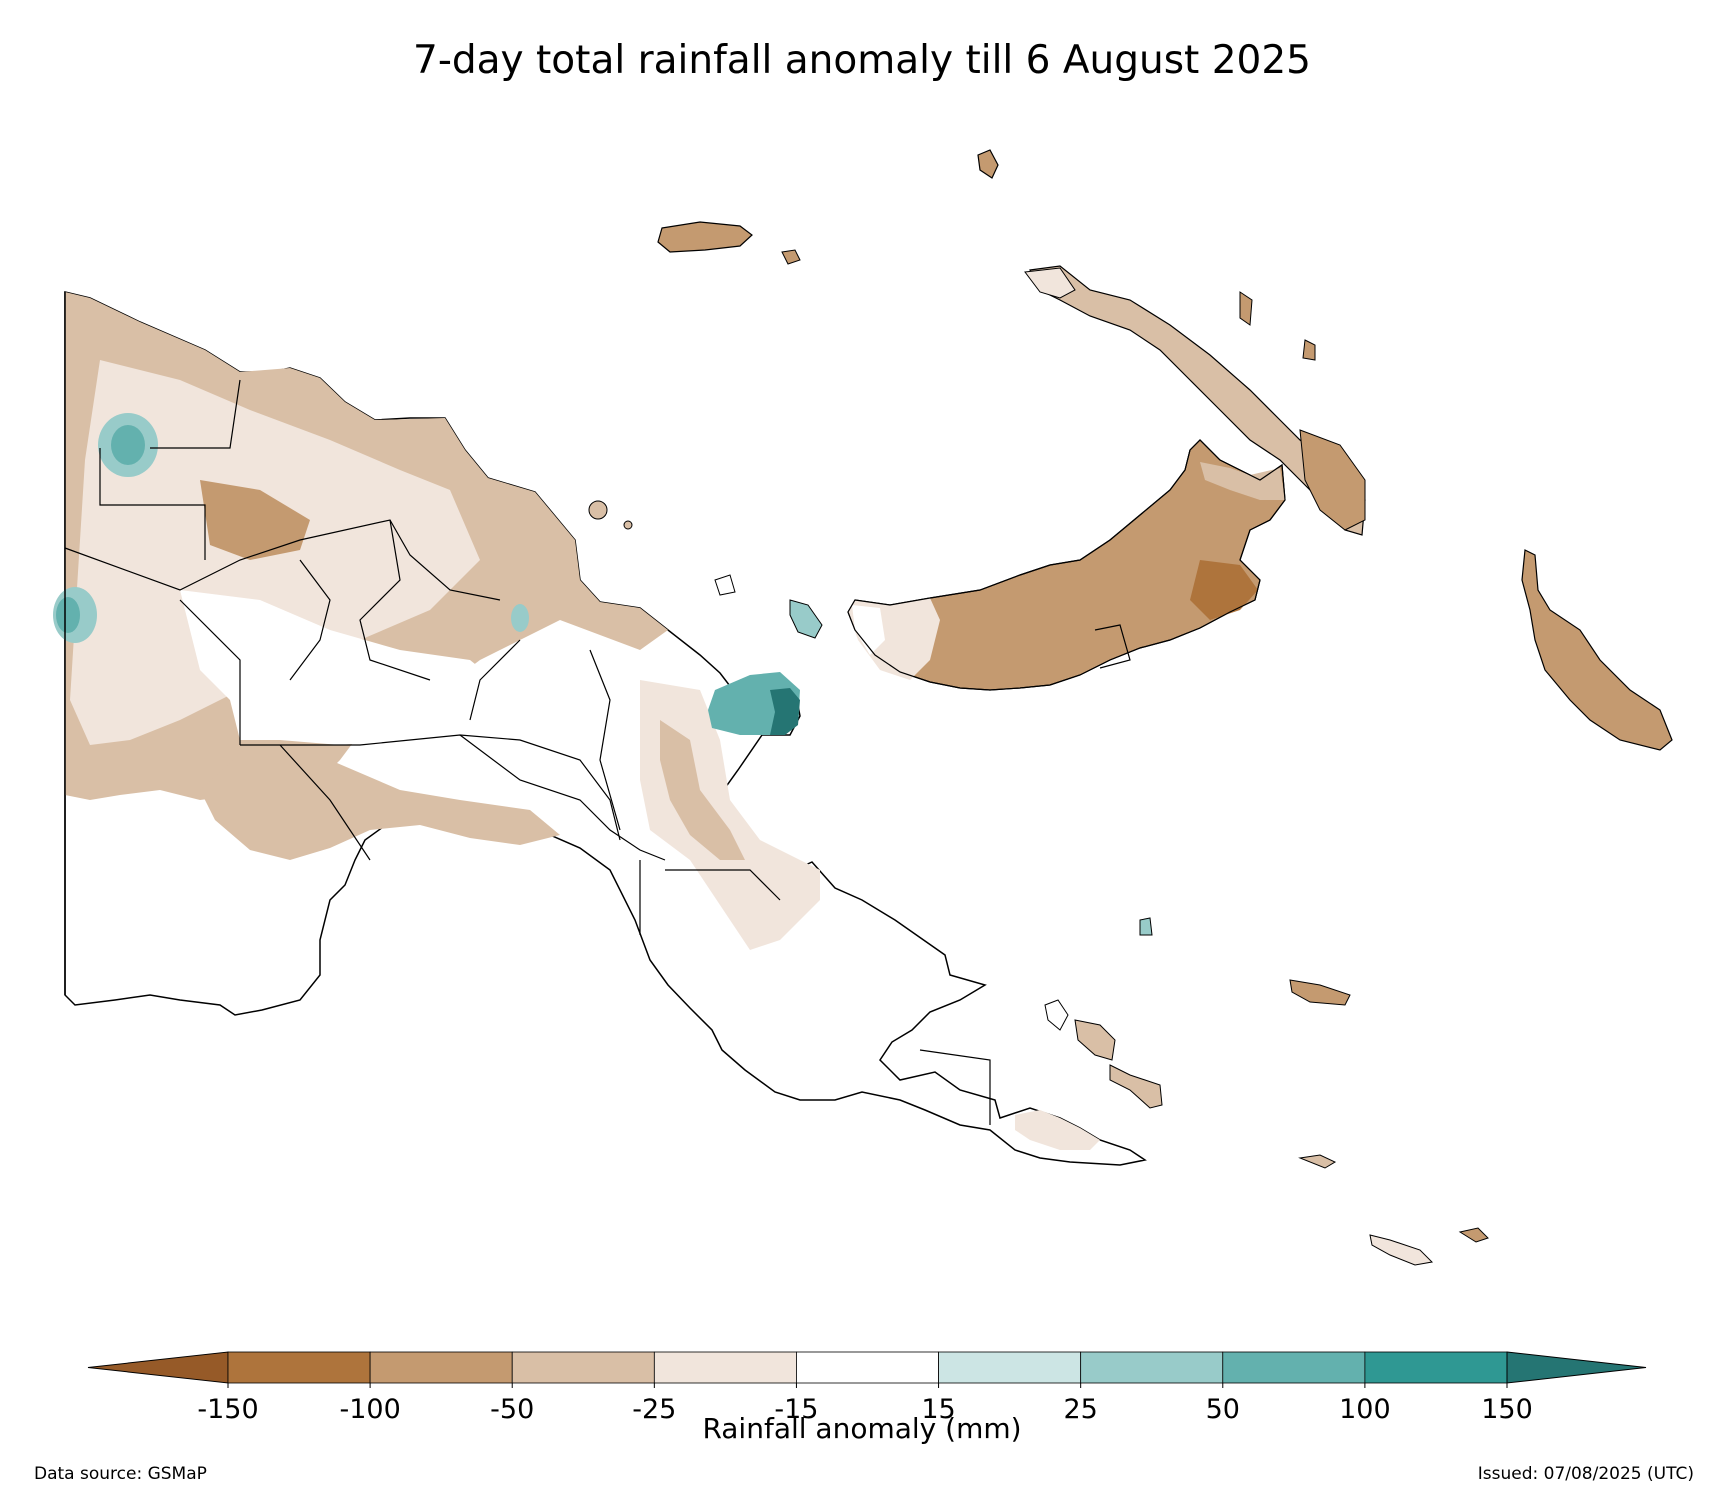 This screenshot has height=1494, width=1724. Describe the element at coordinates (654, 1409) in the screenshot. I see `colorbar-tick-label: -25` at that location.